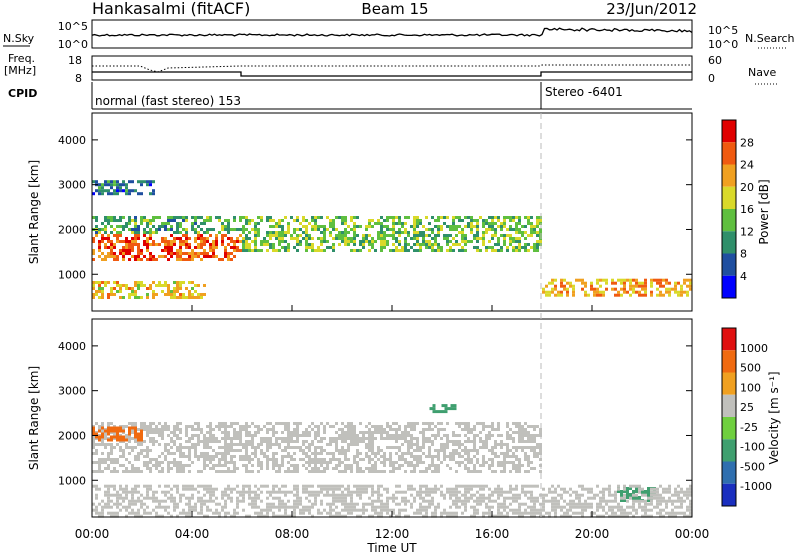 This screenshot has height=554, width=800. What do you see at coordinates (711, 78) in the screenshot?
I see `freq-right-tick-bottom: 0` at bounding box center [711, 78].